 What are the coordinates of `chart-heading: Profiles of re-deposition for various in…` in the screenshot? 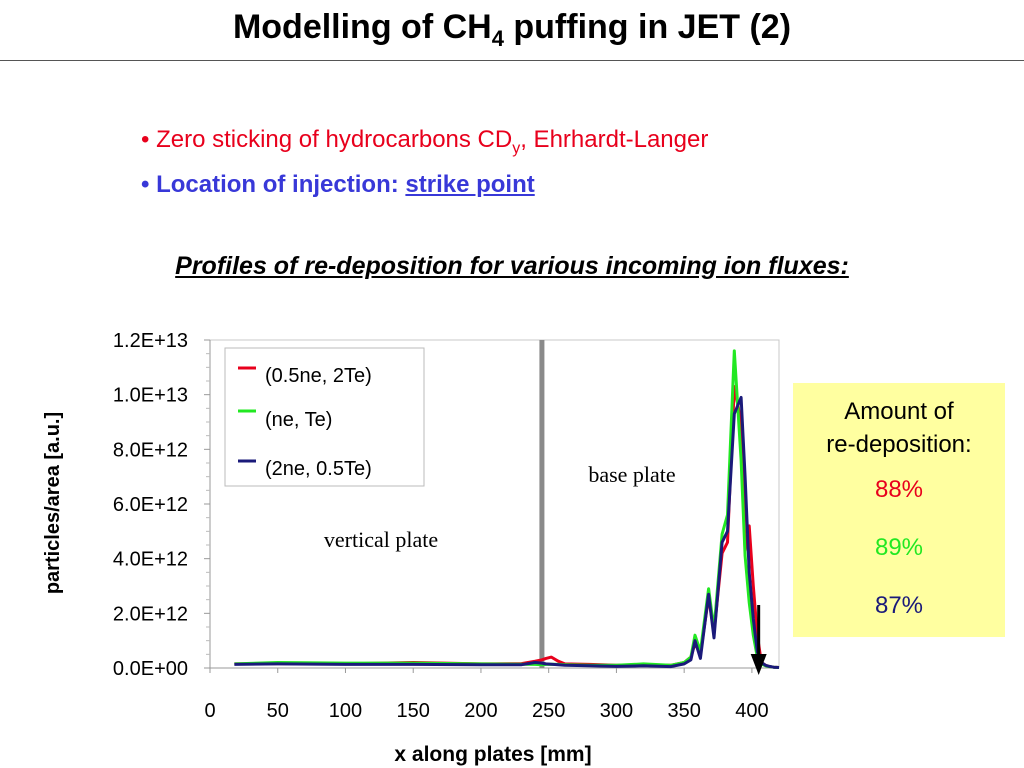 It's located at (512, 266).